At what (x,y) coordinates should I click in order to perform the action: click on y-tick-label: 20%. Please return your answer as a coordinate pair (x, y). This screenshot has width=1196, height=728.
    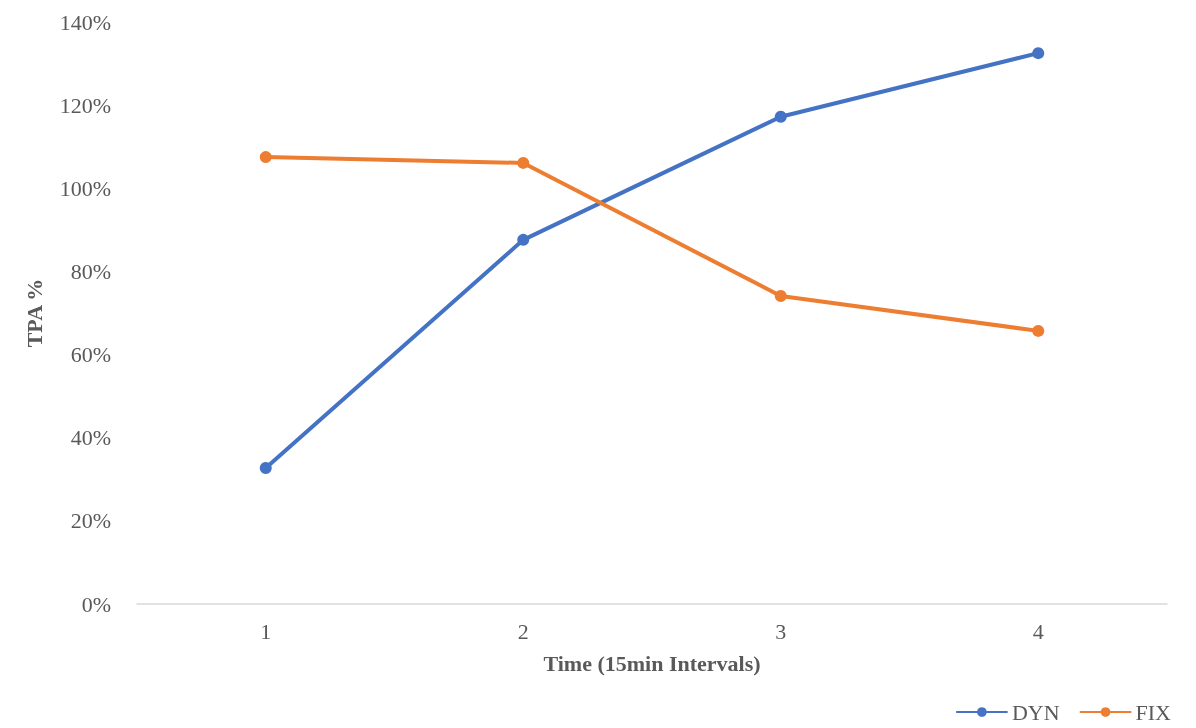
    Looking at the image, I should click on (90, 521).